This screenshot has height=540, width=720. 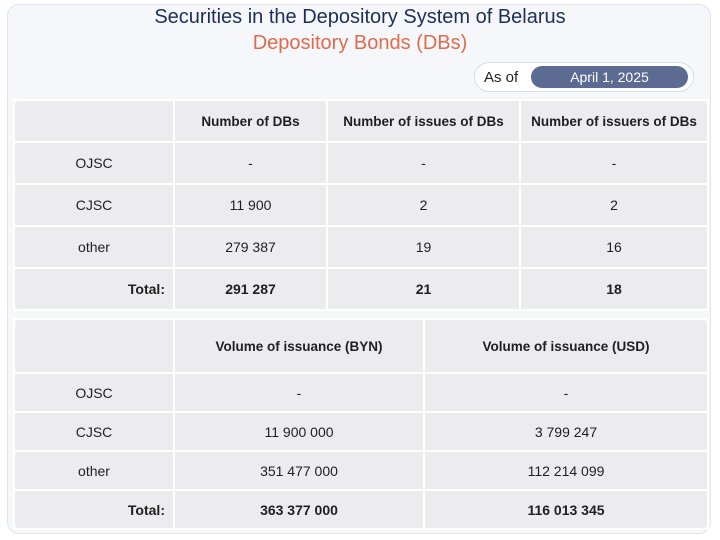 What do you see at coordinates (299, 346) in the screenshot?
I see `header-volume-byn: Volume of issuance (BYN)` at bounding box center [299, 346].